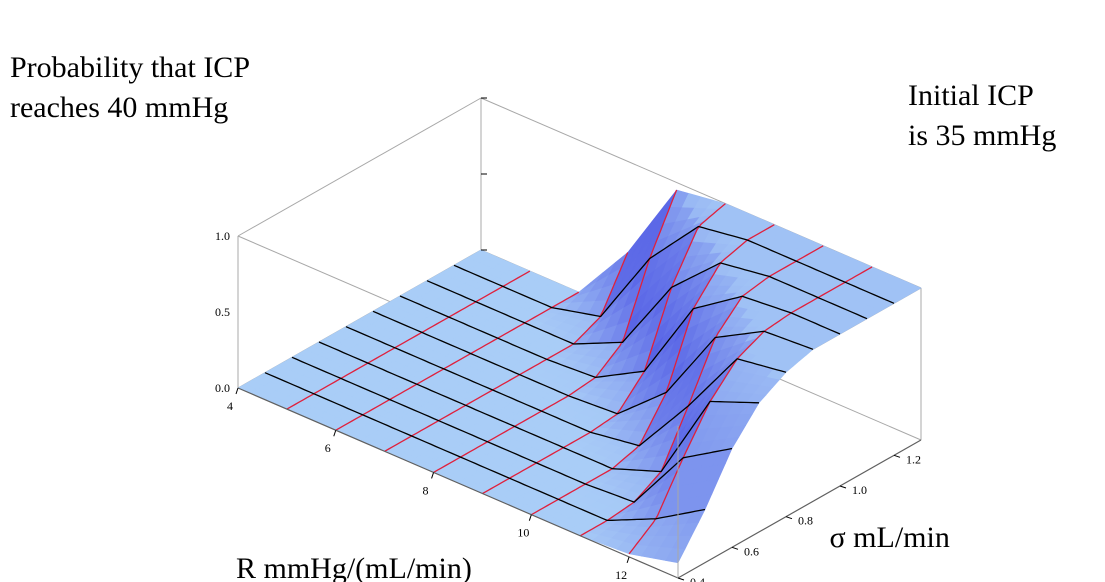 This screenshot has width=1105, height=582. I want to click on x-tick-label: 12, so click(621, 575).